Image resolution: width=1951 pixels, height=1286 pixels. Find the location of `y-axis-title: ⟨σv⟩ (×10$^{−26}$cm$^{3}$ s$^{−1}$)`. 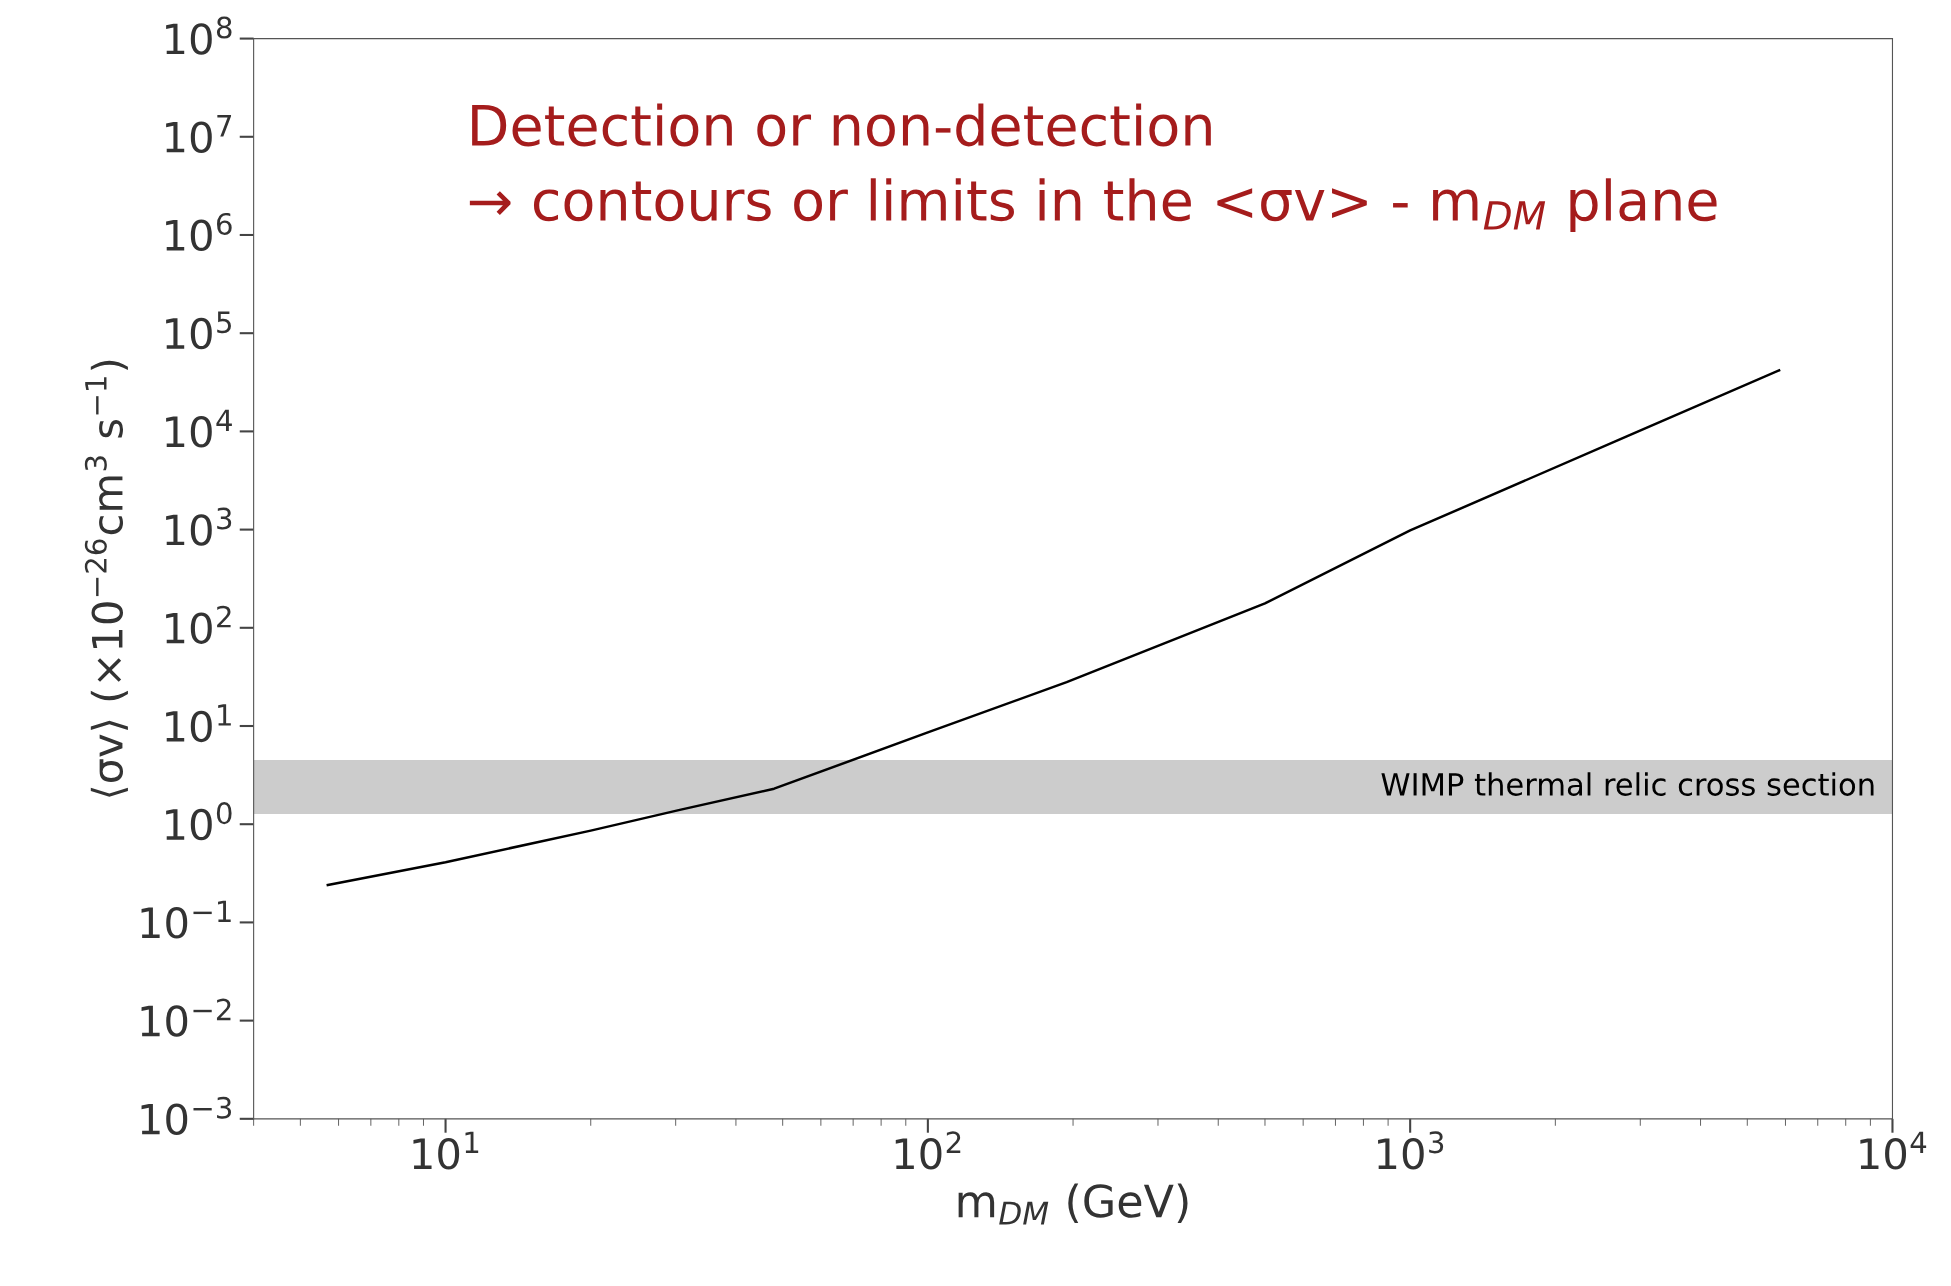

y-axis-title: ⟨σv⟩ (×10$^{−26}$cm$^{3}$ s$^{−1}$) is located at coordinates (106, 578).